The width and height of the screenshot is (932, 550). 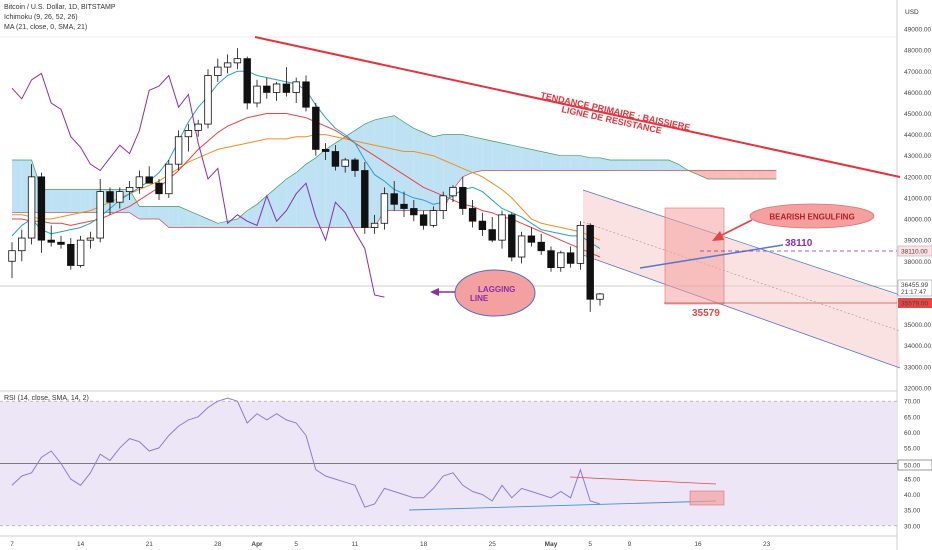 What do you see at coordinates (912, 495) in the screenshot?
I see `rsi-tick-label: 40.00` at bounding box center [912, 495].